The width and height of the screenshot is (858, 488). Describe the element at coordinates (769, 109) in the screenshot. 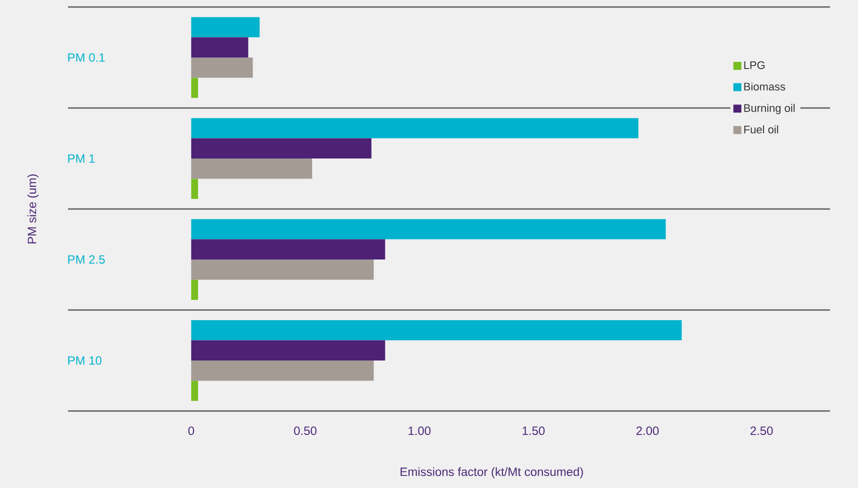

I see `legend-label: Burning oil` at that location.